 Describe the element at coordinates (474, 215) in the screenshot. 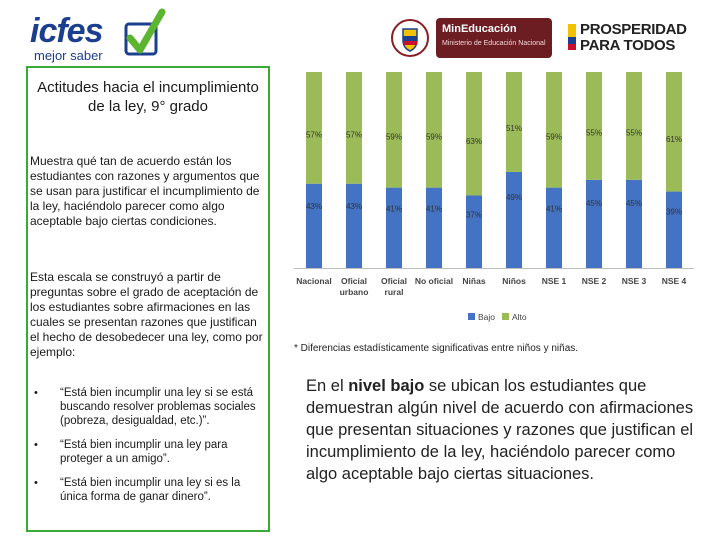

I see `data-label-bajo: 37%` at that location.